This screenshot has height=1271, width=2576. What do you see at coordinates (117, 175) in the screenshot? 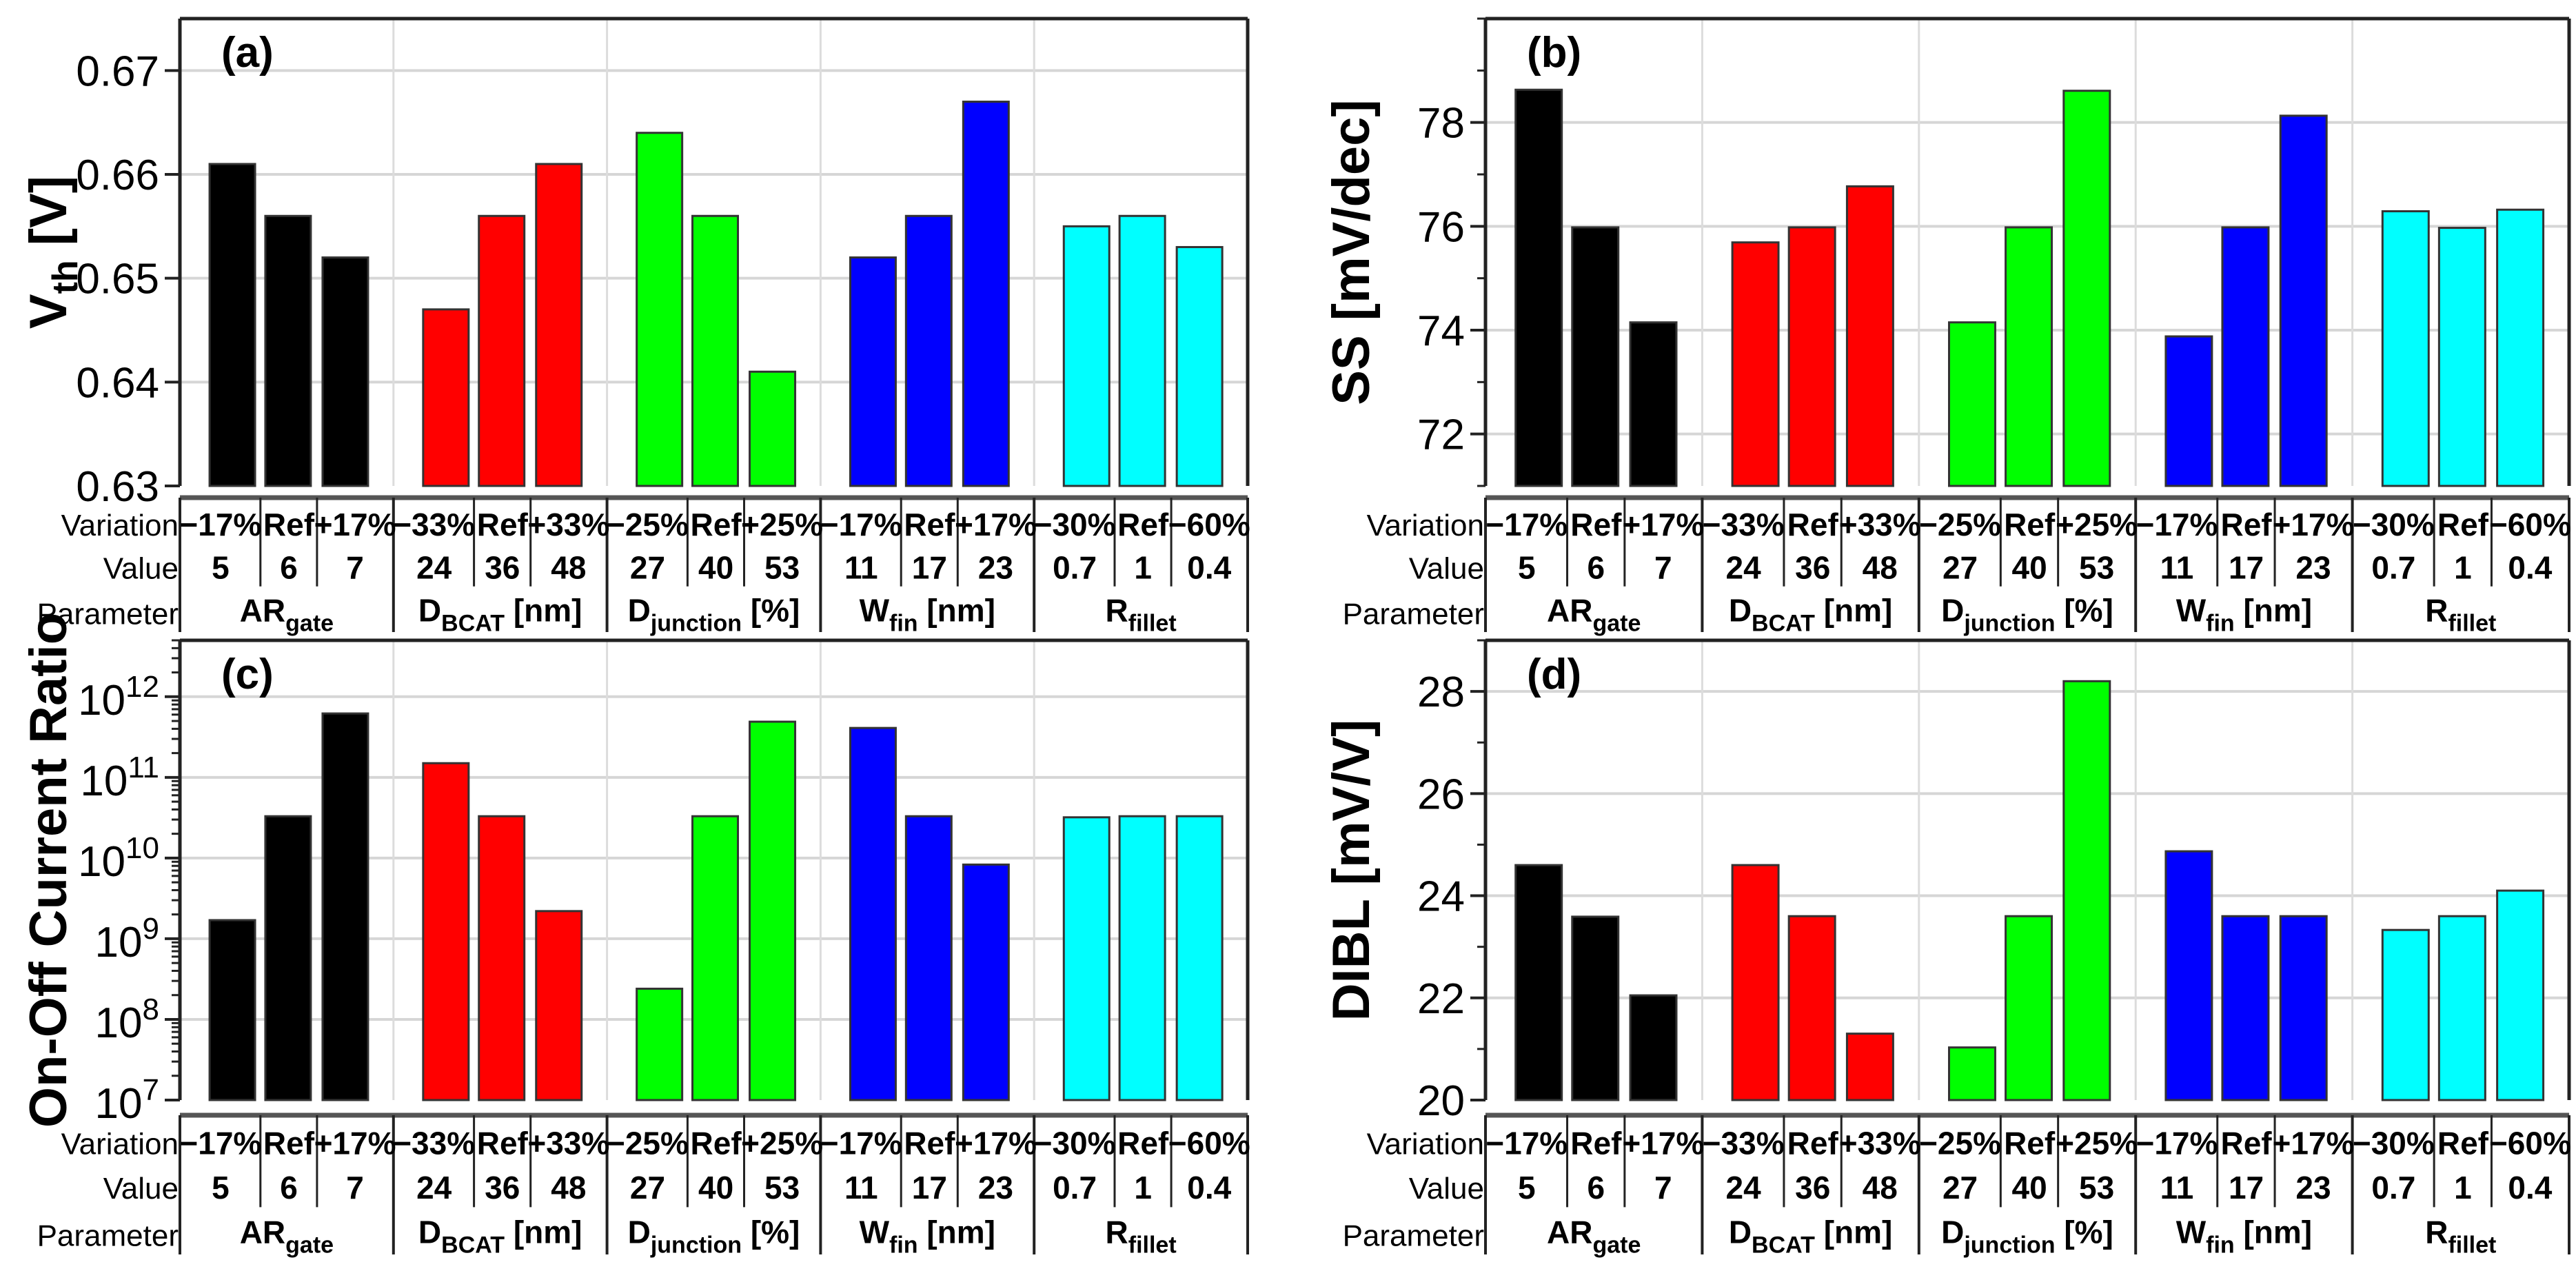
I see `ytick-label: 0.66` at bounding box center [117, 175].